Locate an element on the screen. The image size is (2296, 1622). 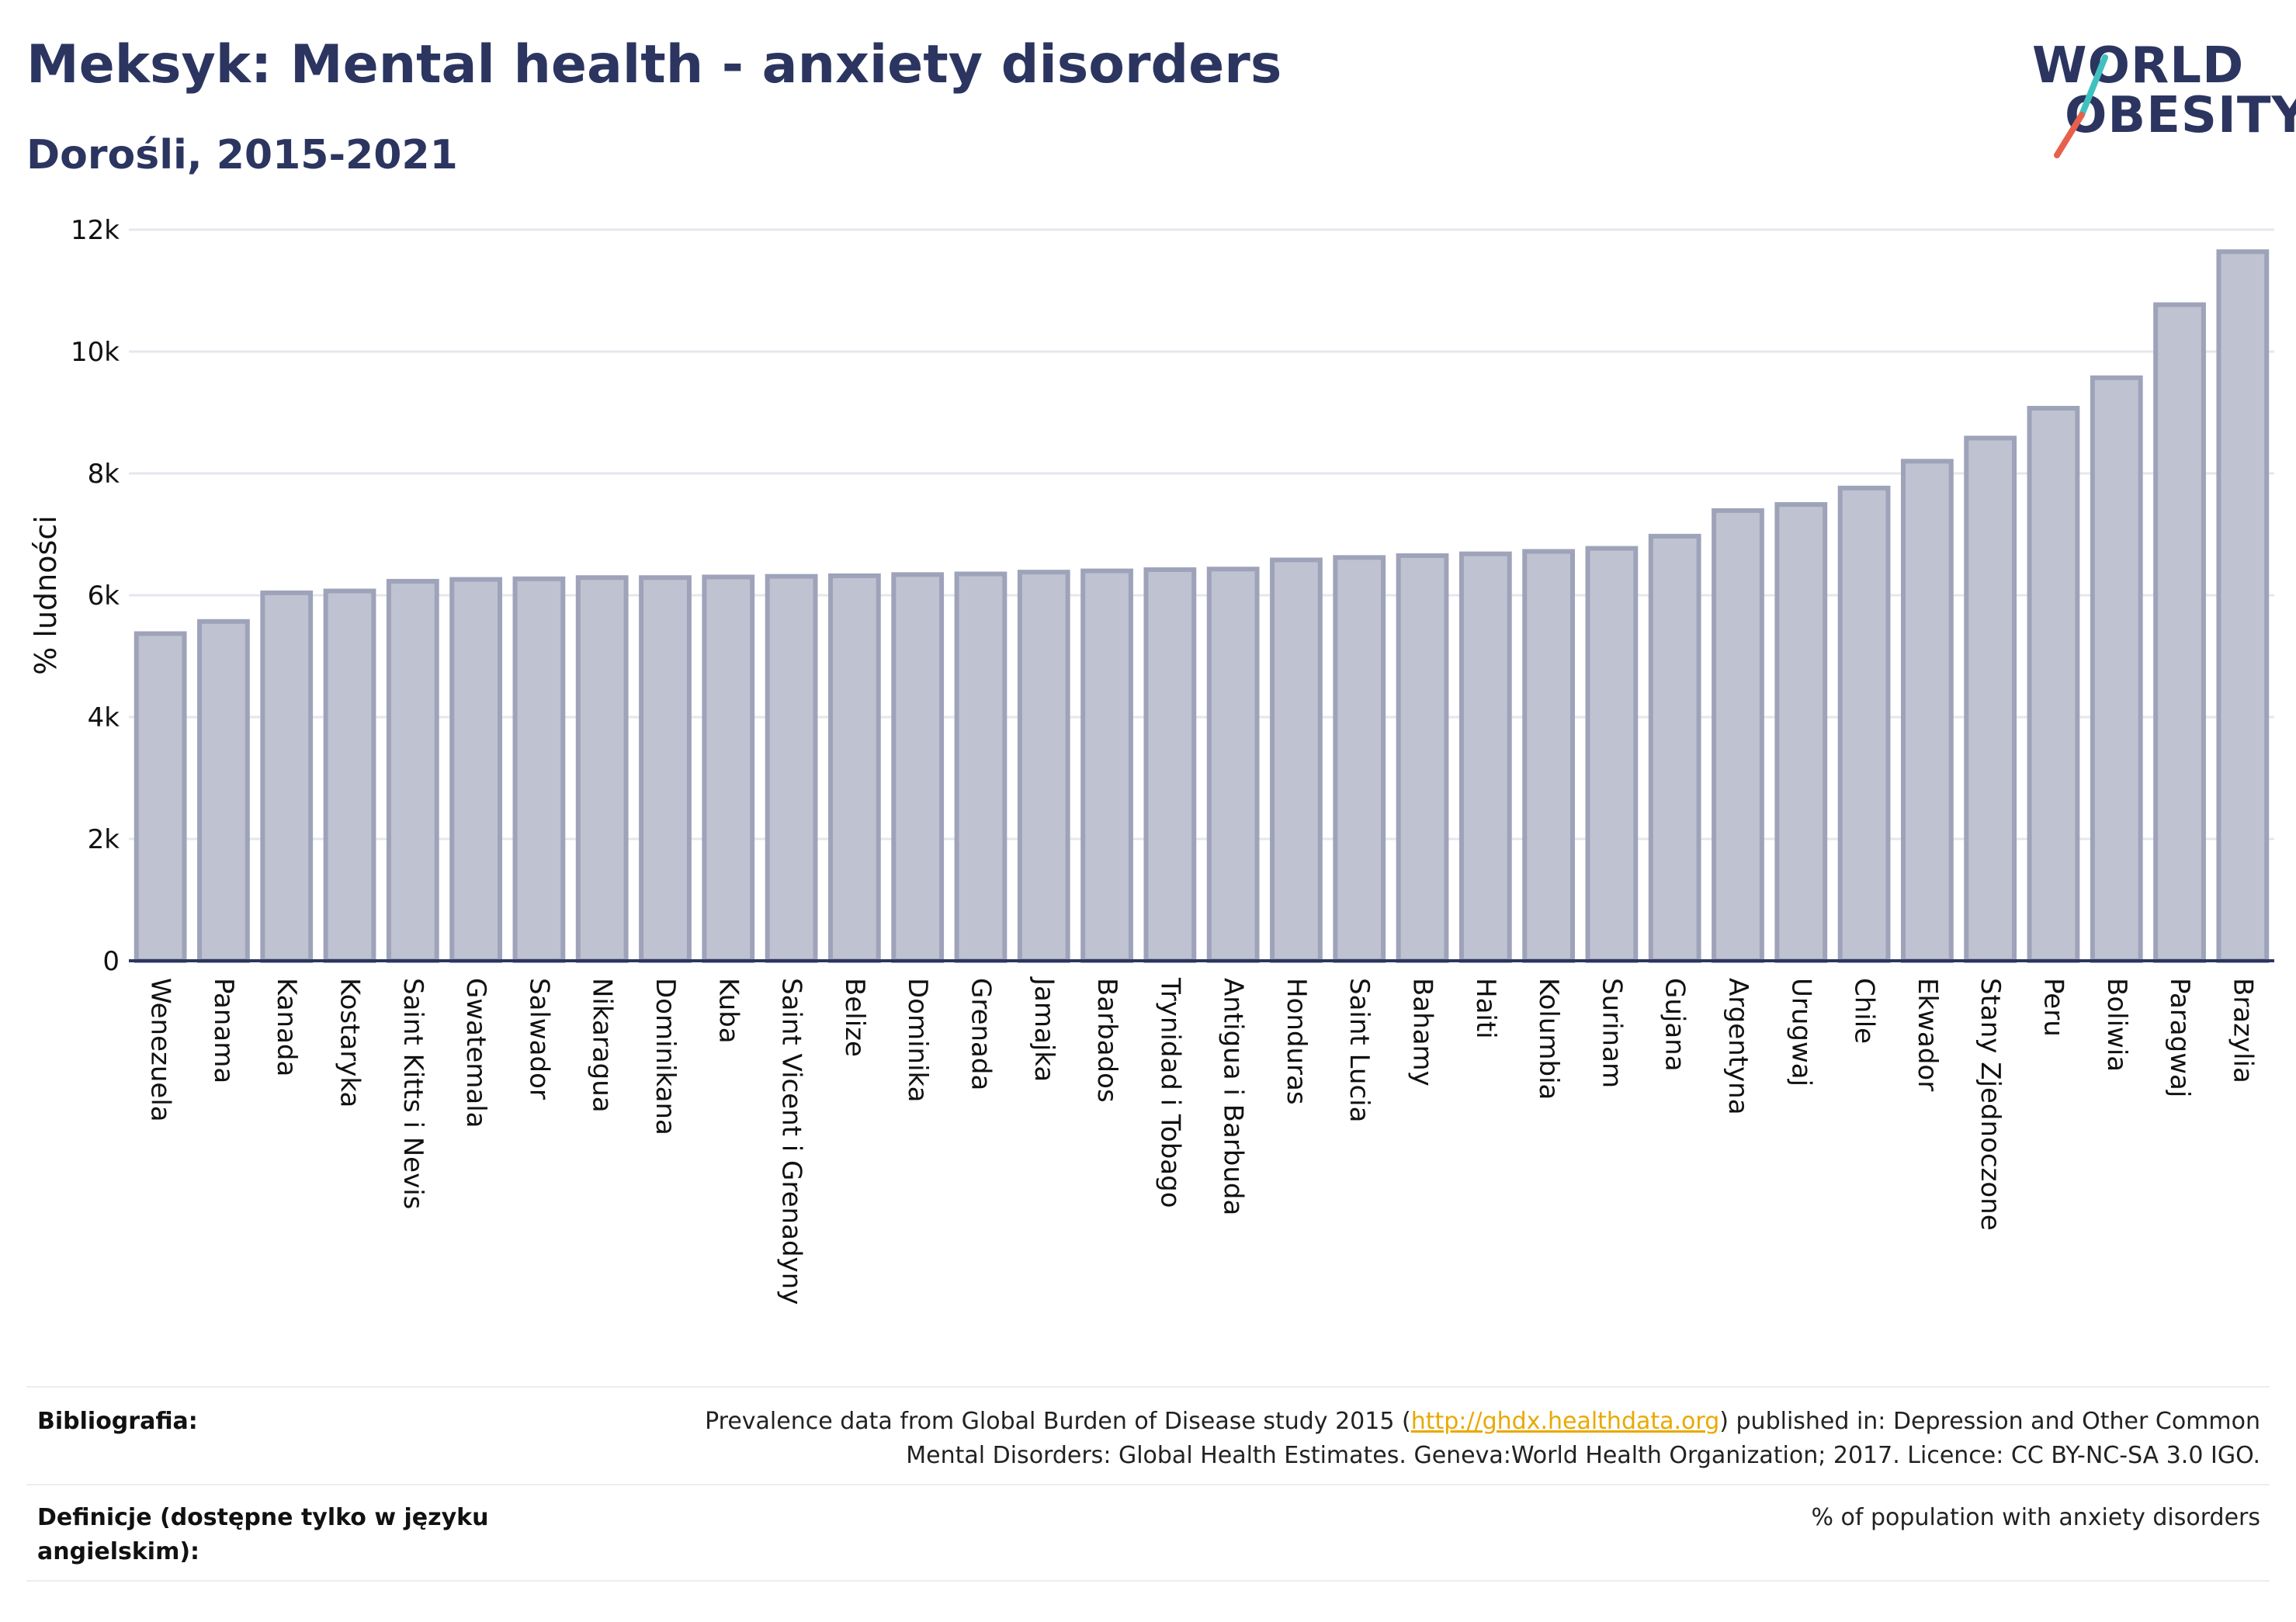
x-tick-label: Urugwaj is located at coordinates (1800, 1032).